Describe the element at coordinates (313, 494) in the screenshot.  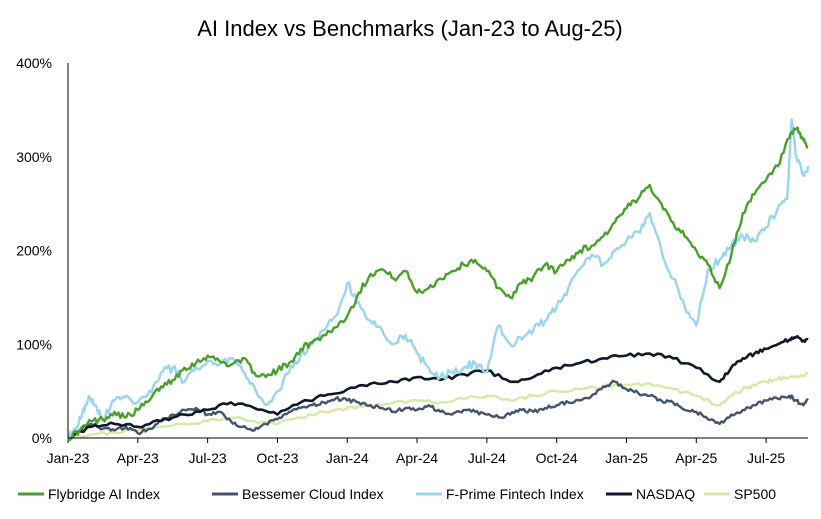
I see `legend-label: Bessemer Cloud Index` at that location.